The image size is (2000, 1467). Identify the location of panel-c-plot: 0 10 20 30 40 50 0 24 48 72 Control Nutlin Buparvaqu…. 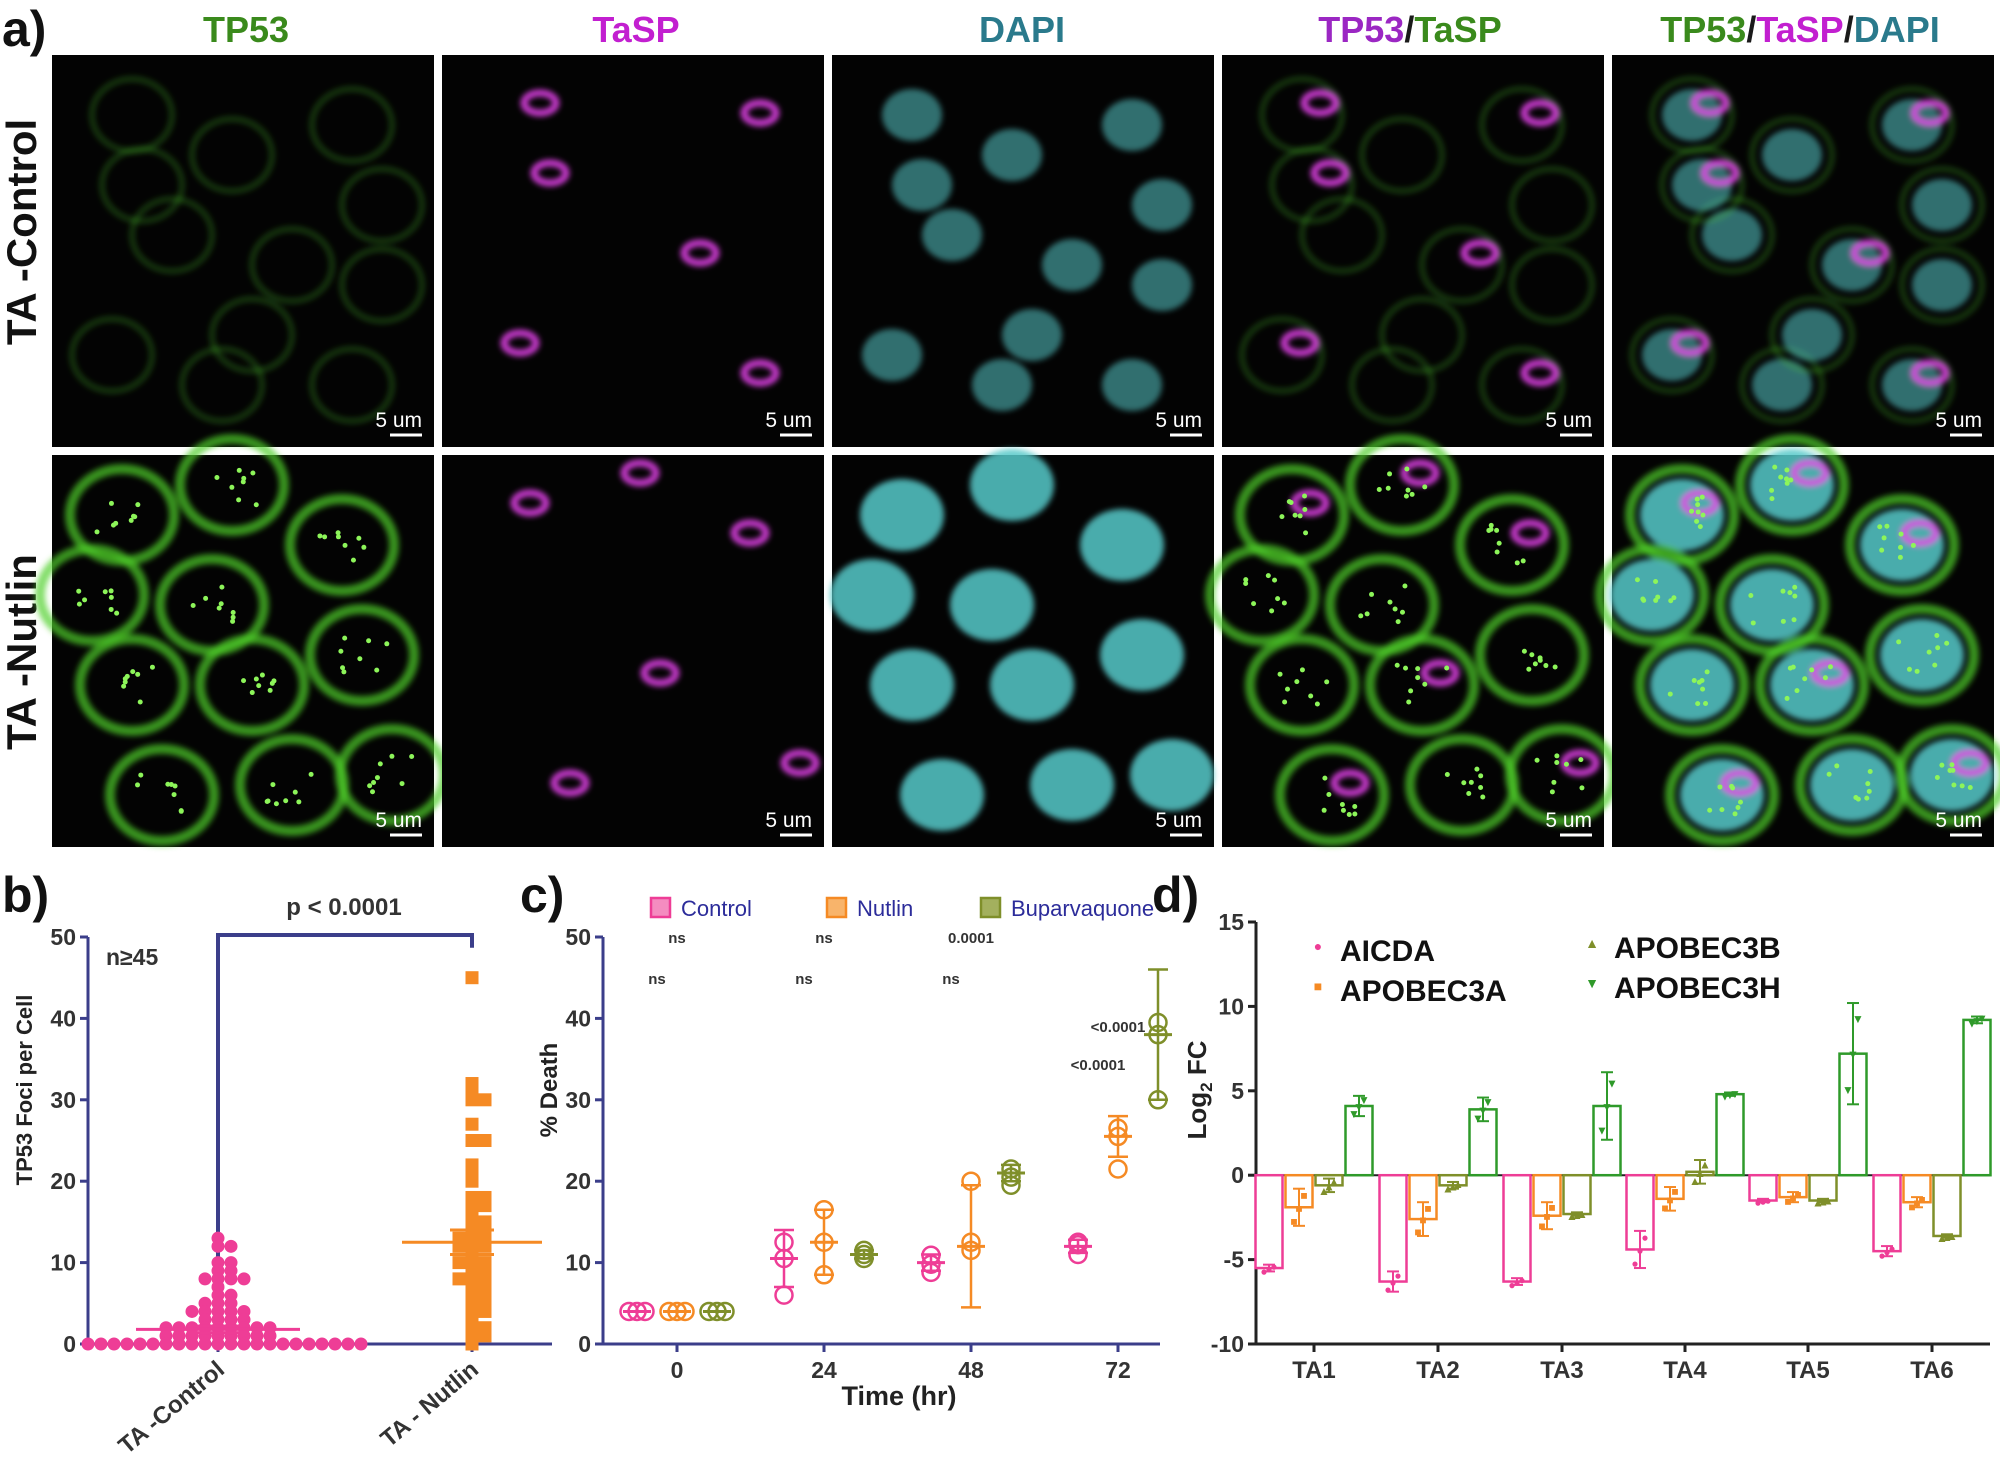
(868, 1139).